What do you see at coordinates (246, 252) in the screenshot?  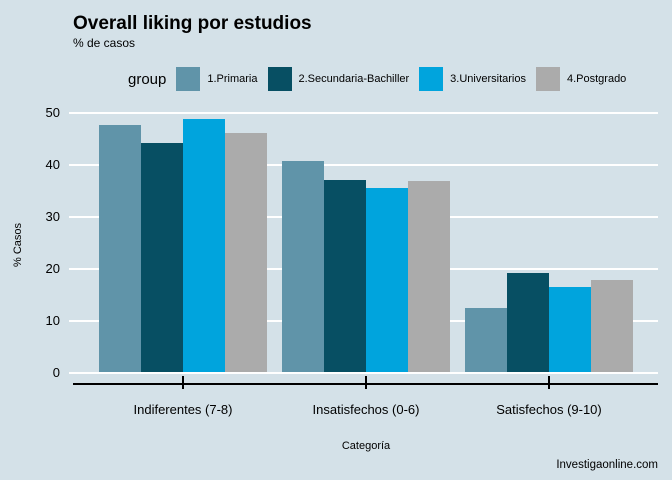 I see `bar-4-postgrado-cat1` at bounding box center [246, 252].